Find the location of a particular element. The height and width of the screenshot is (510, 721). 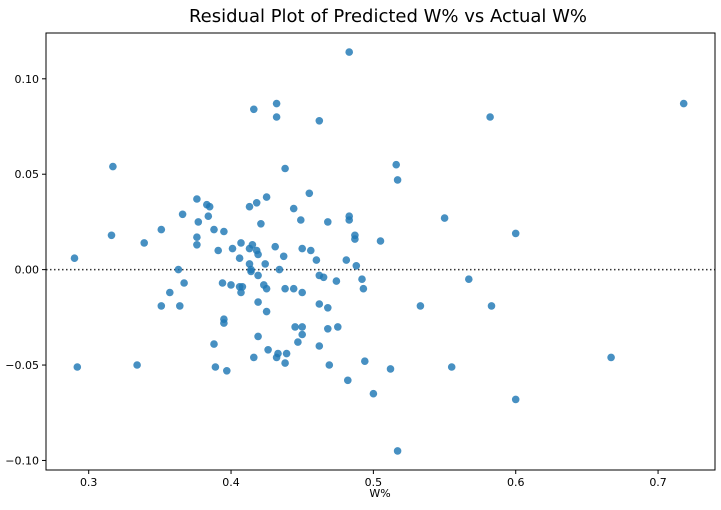

x-axis-label: W% is located at coordinates (379, 493).